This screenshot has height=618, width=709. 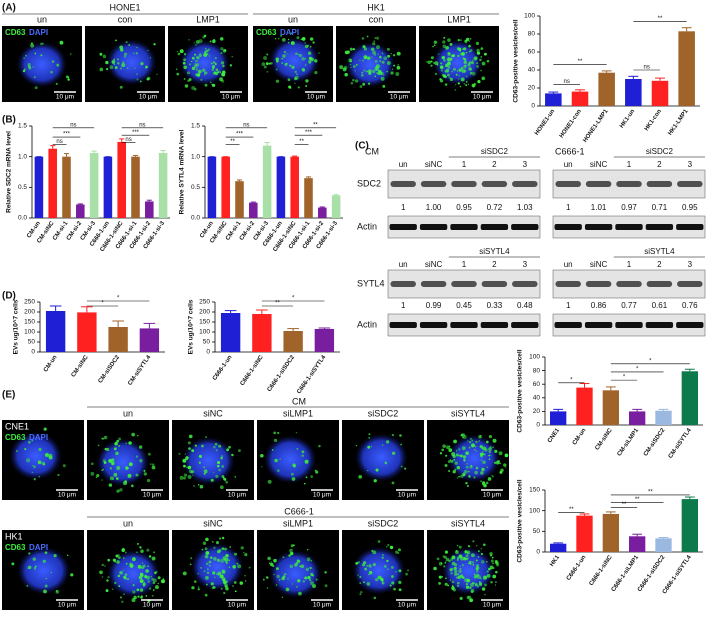 What do you see at coordinates (690, 164) in the screenshot?
I see `lane-label: 3` at bounding box center [690, 164].